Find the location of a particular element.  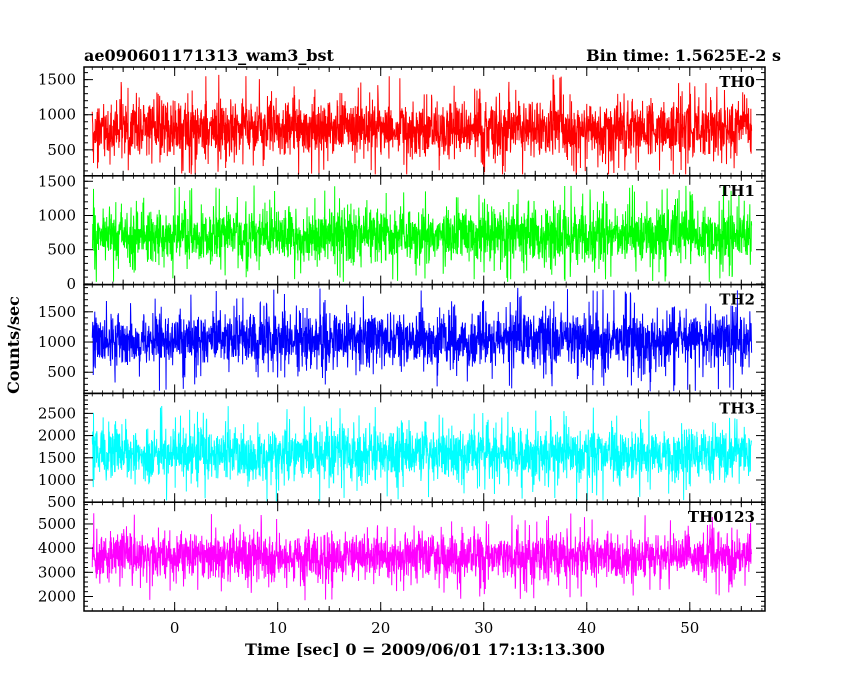

panel-th2: 500 1000 1500 TH2 is located at coordinates (402, 339).